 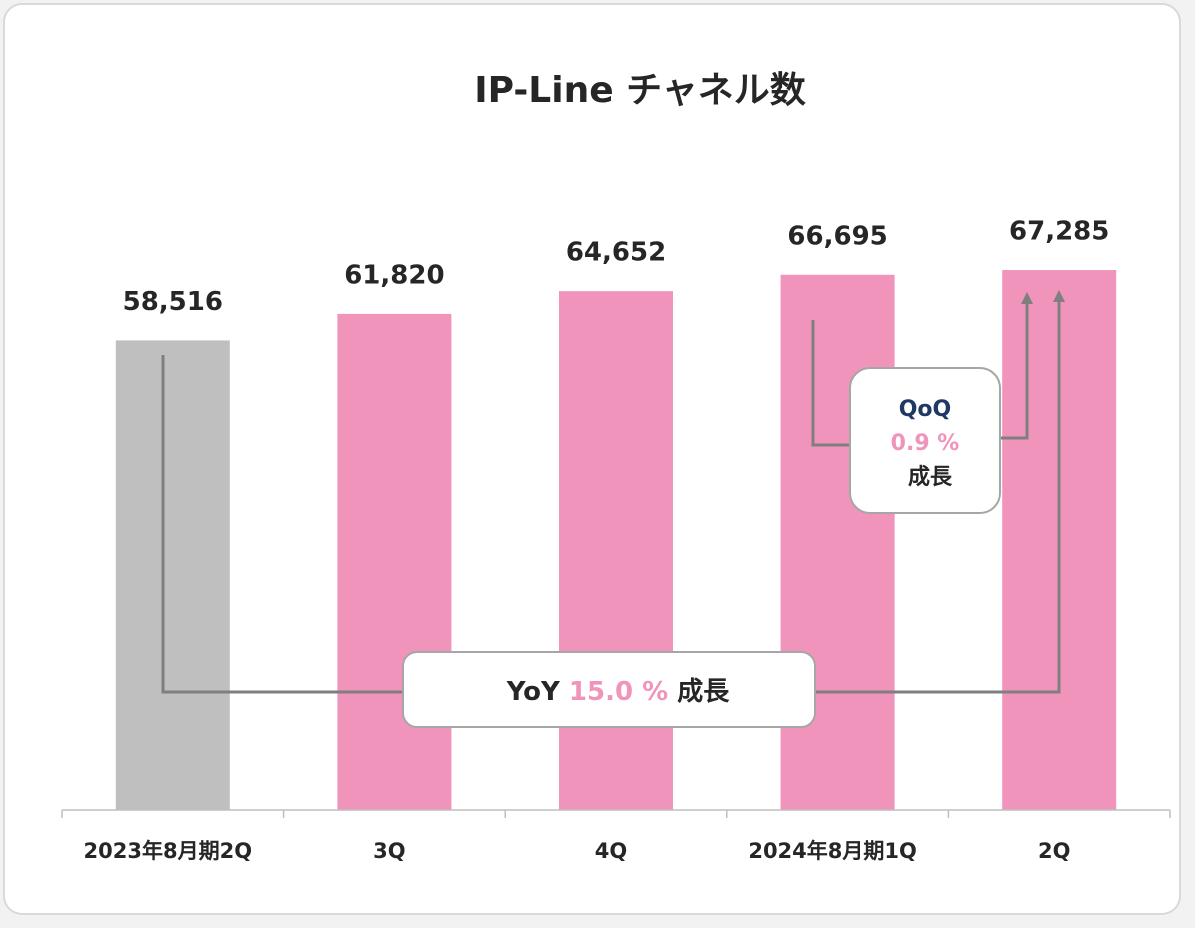 I want to click on data-label: 64,652, so click(x=616, y=253).